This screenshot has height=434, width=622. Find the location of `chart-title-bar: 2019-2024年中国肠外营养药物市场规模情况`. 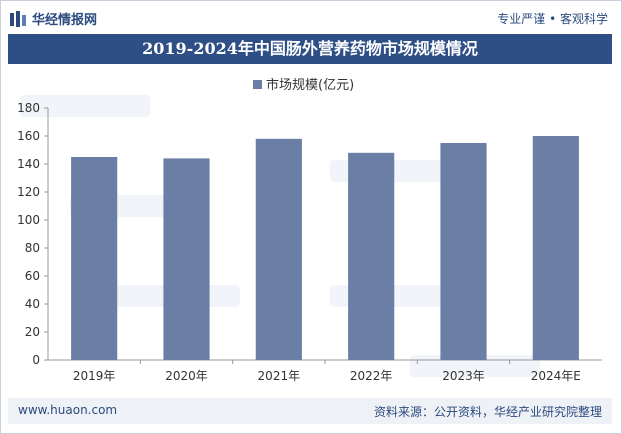

chart-title-bar: 2019-2024年中国肠外营养药物市场规模情况 is located at coordinates (310, 49).